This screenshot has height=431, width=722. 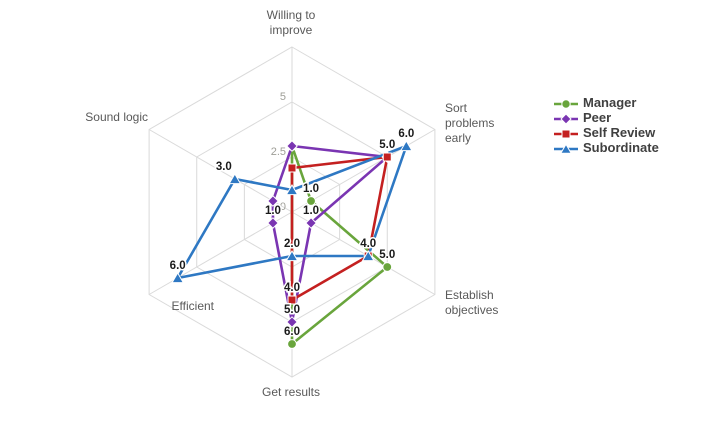 I want to click on legend-marker-triangle, so click(x=566, y=148).